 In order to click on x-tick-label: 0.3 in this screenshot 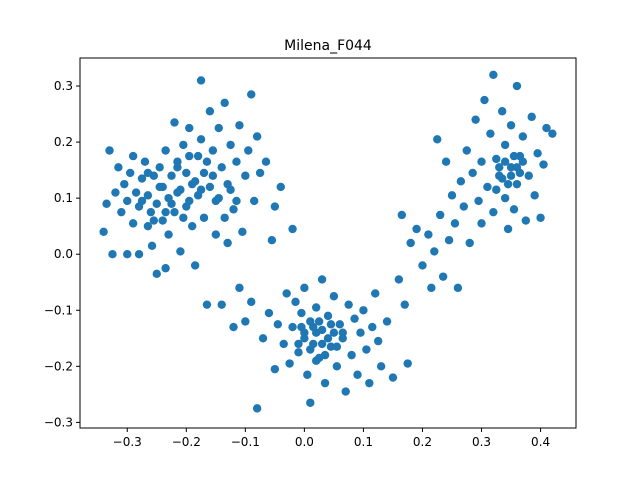, I will do `click(481, 442)`.